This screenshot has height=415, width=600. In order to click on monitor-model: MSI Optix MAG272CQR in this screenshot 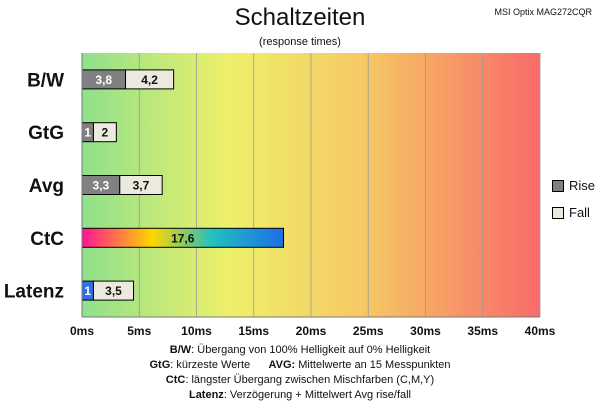, I will do `click(543, 12)`.